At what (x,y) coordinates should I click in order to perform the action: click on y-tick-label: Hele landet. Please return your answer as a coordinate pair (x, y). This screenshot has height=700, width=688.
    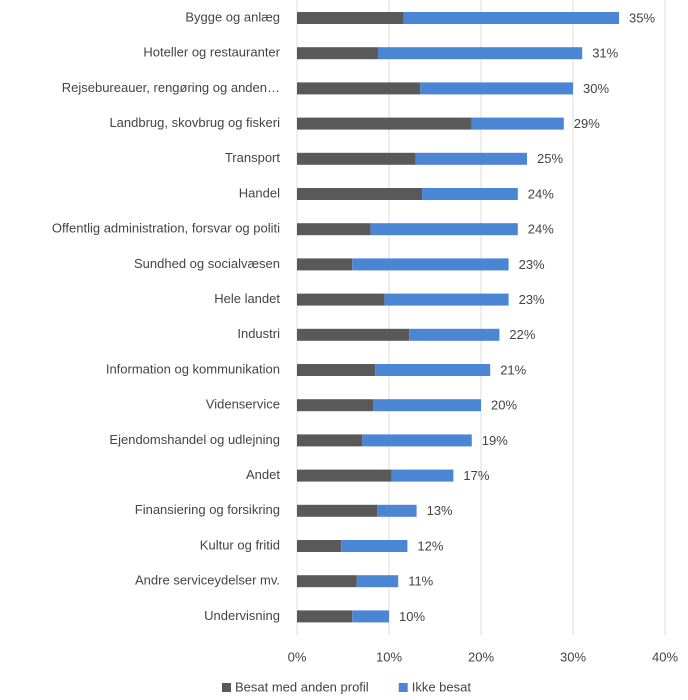
    Looking at the image, I should click on (247, 298).